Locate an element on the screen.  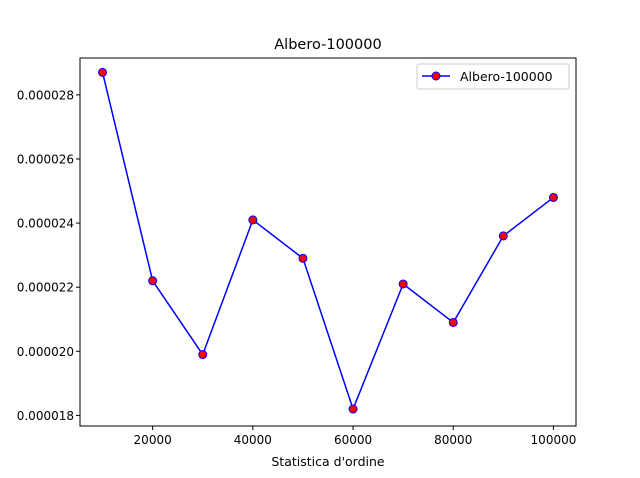
legend: Albero-100000 is located at coordinates (493, 76).